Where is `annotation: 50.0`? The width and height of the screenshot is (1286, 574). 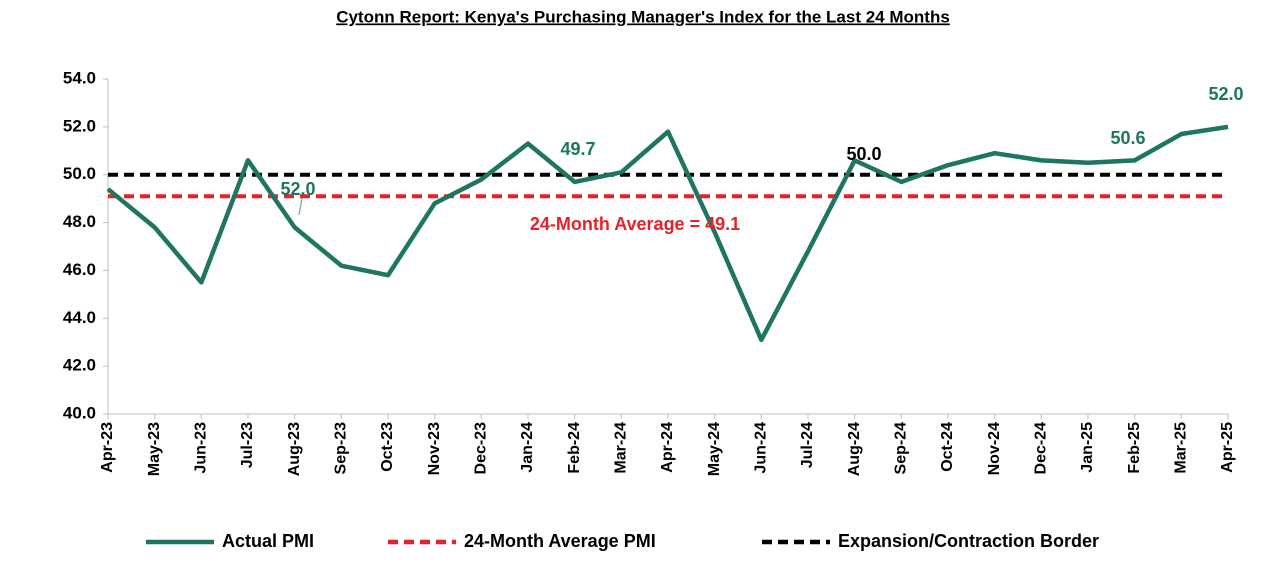
annotation: 50.0 is located at coordinates (863, 154).